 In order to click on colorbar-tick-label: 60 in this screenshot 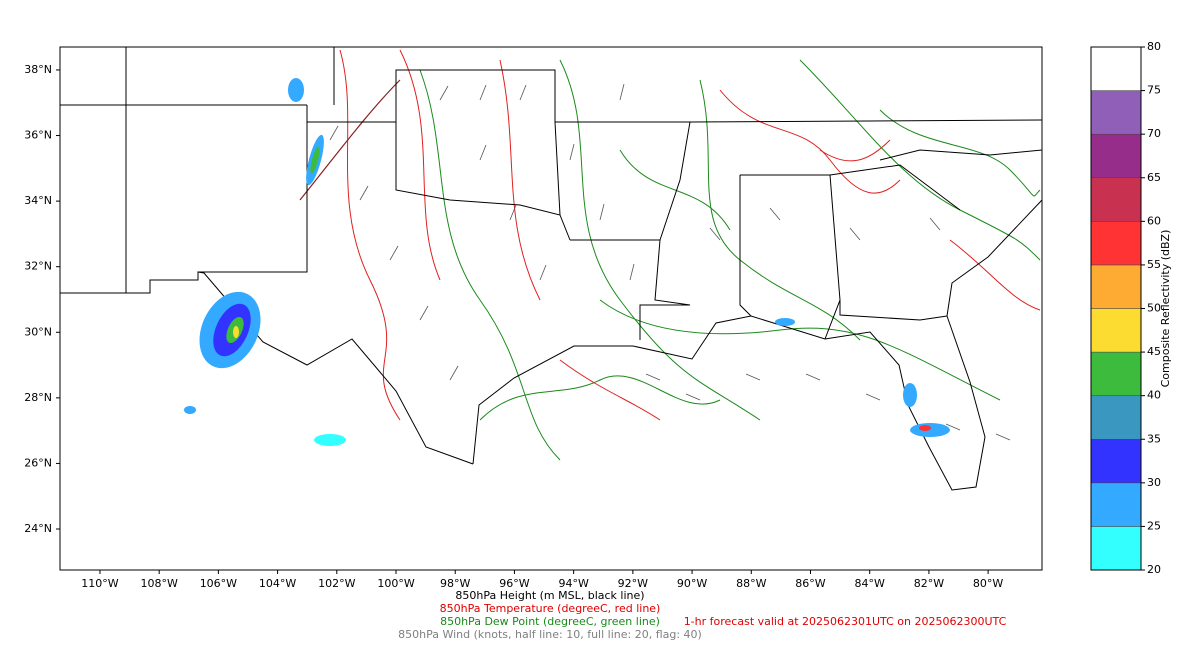, I will do `click(1154, 220)`.